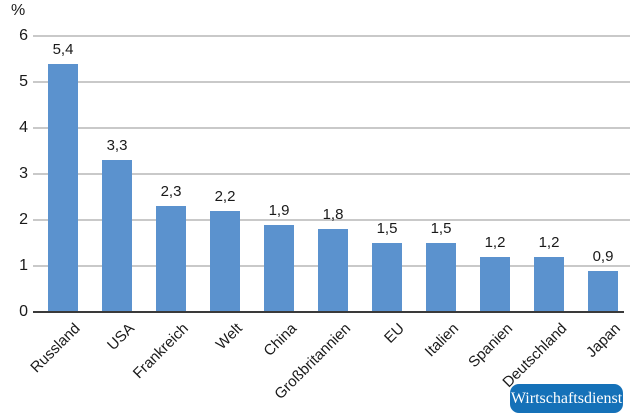 The image size is (630, 416). What do you see at coordinates (23, 81) in the screenshot?
I see `y-axis-tick-label: 5` at bounding box center [23, 81].